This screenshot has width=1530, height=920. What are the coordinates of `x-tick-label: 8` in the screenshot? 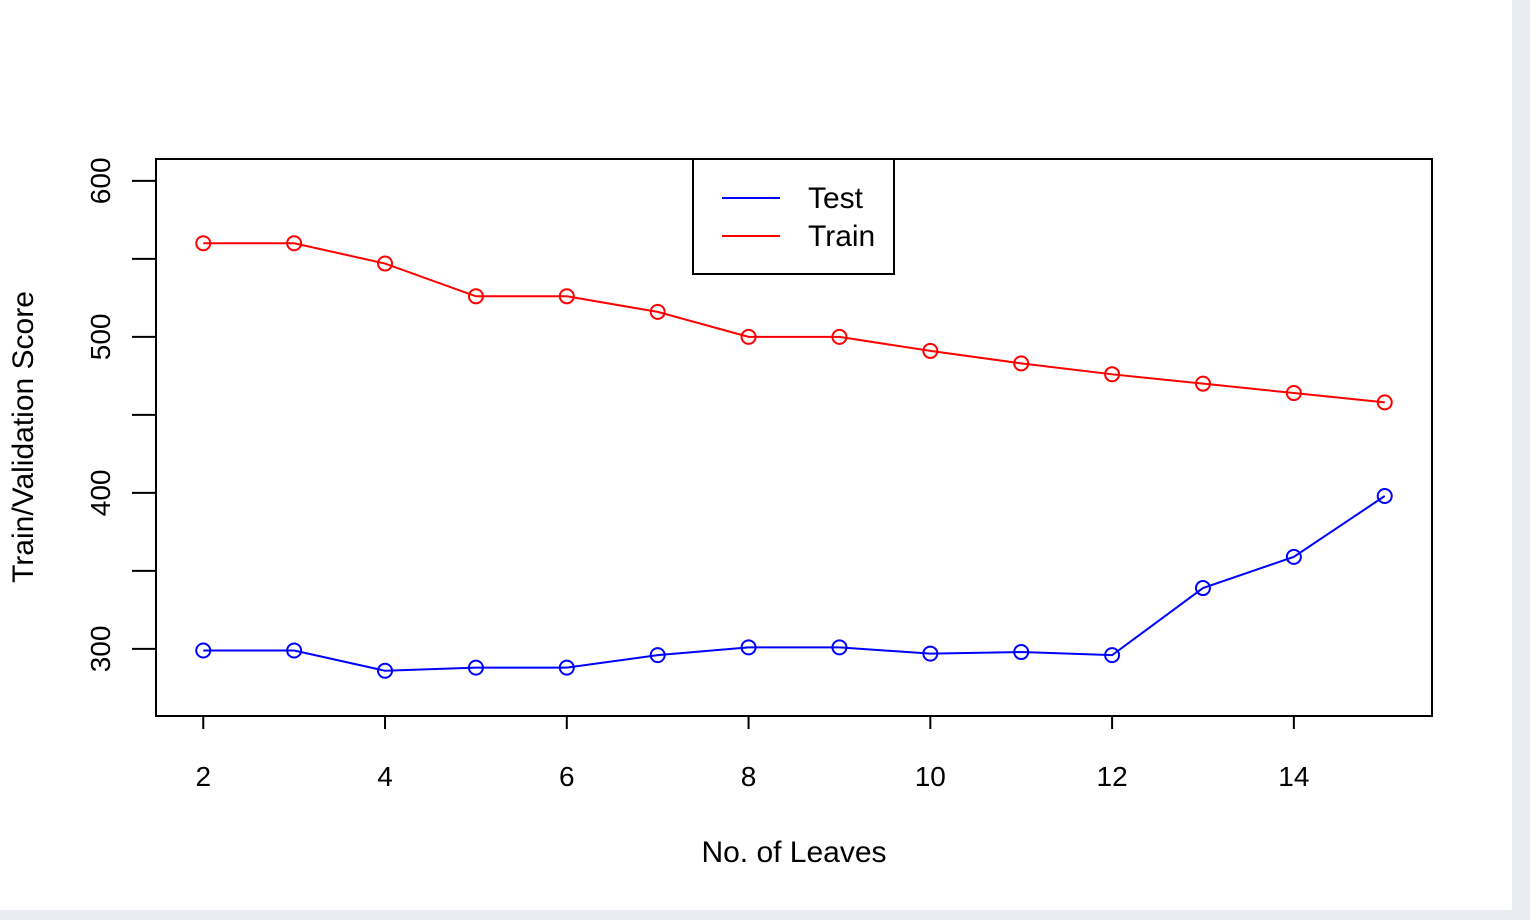 It's located at (749, 776).